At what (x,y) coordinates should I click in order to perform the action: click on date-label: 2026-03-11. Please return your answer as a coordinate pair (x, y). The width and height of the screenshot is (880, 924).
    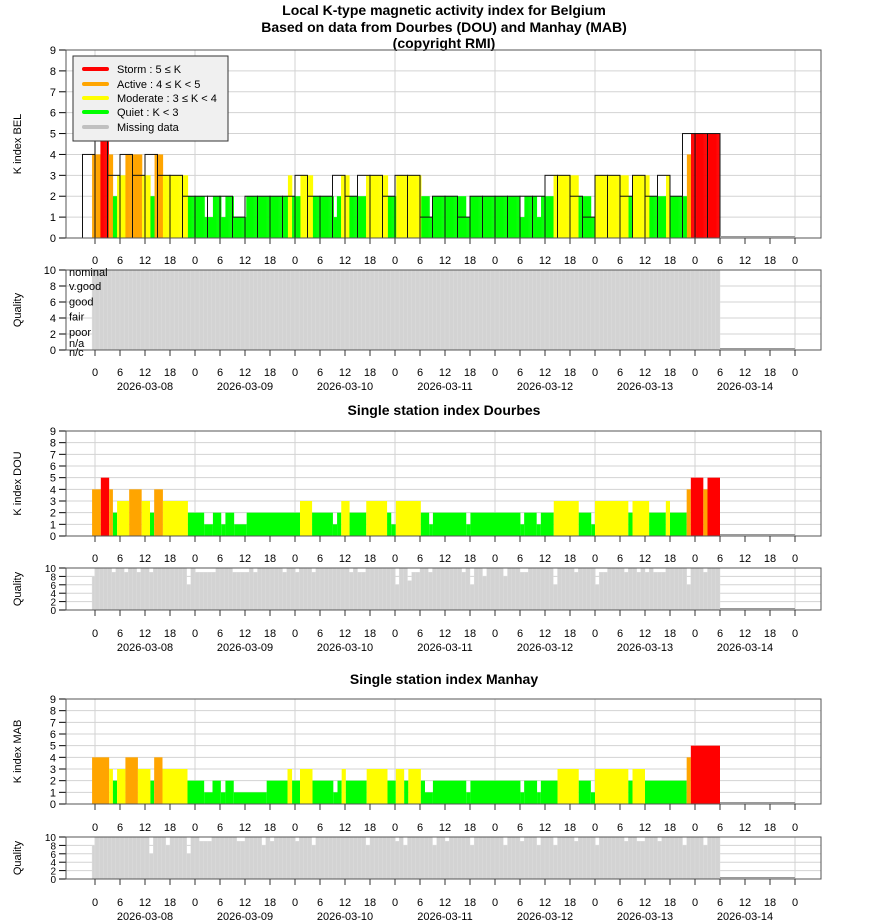
    Looking at the image, I should click on (444, 917).